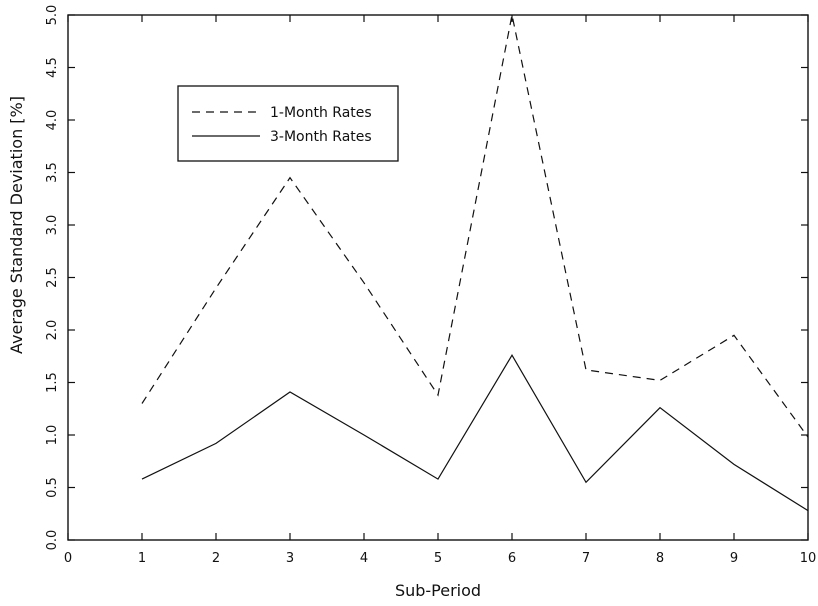 The height and width of the screenshot is (606, 818). I want to click on x-tick-label: 5, so click(438, 558).